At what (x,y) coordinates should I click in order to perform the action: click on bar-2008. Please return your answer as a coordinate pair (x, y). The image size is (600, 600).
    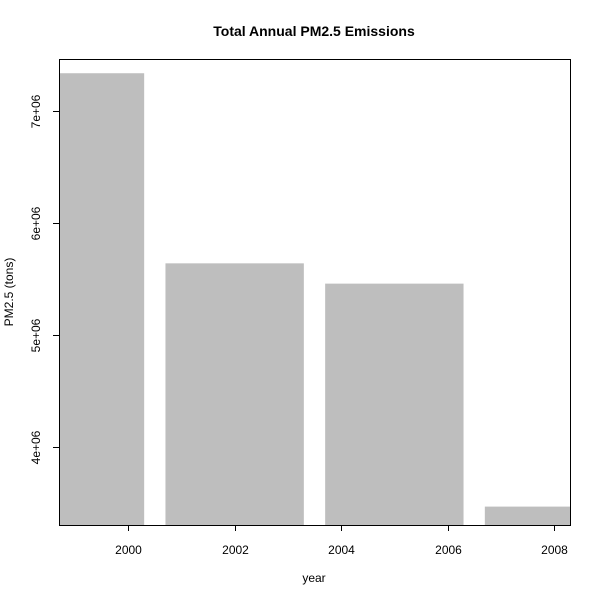
    Looking at the image, I should click on (527, 515).